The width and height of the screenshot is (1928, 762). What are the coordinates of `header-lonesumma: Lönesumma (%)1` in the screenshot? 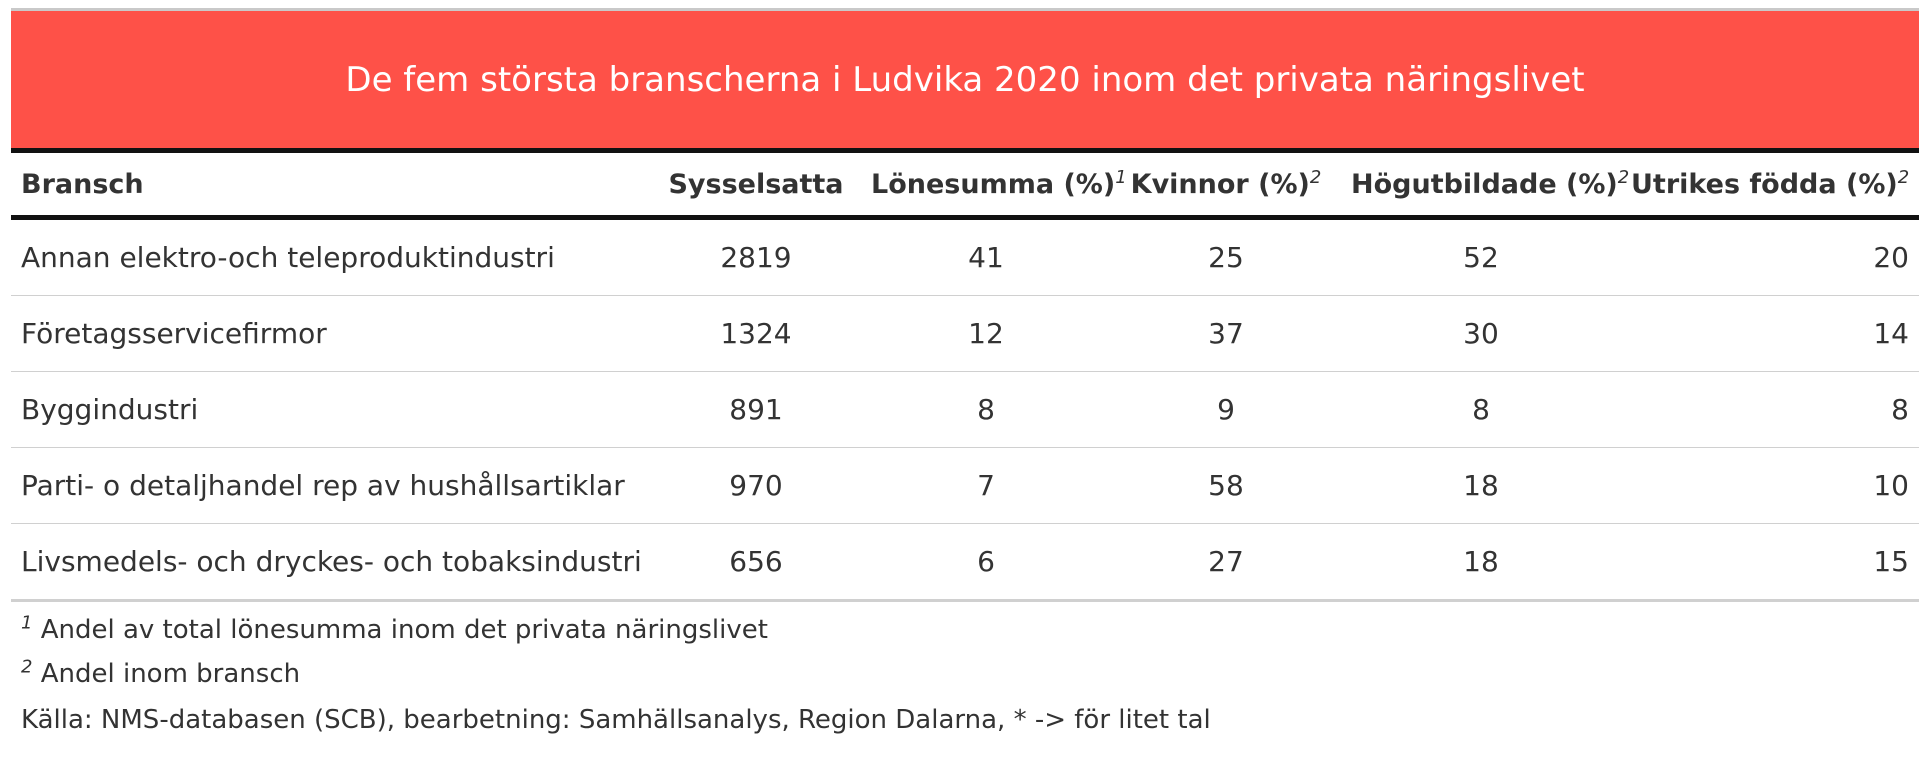 It's located at (999, 183).